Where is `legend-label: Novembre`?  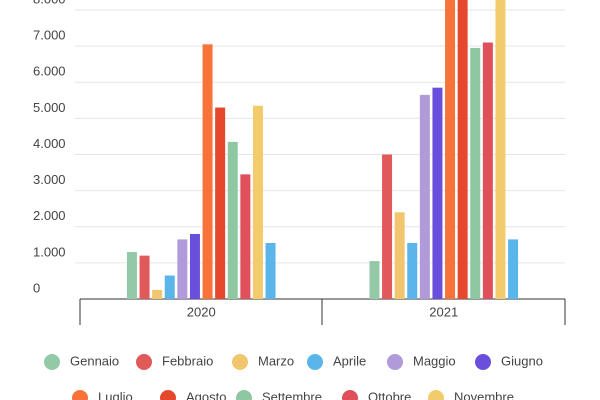
legend-label: Novembre is located at coordinates (484, 394).